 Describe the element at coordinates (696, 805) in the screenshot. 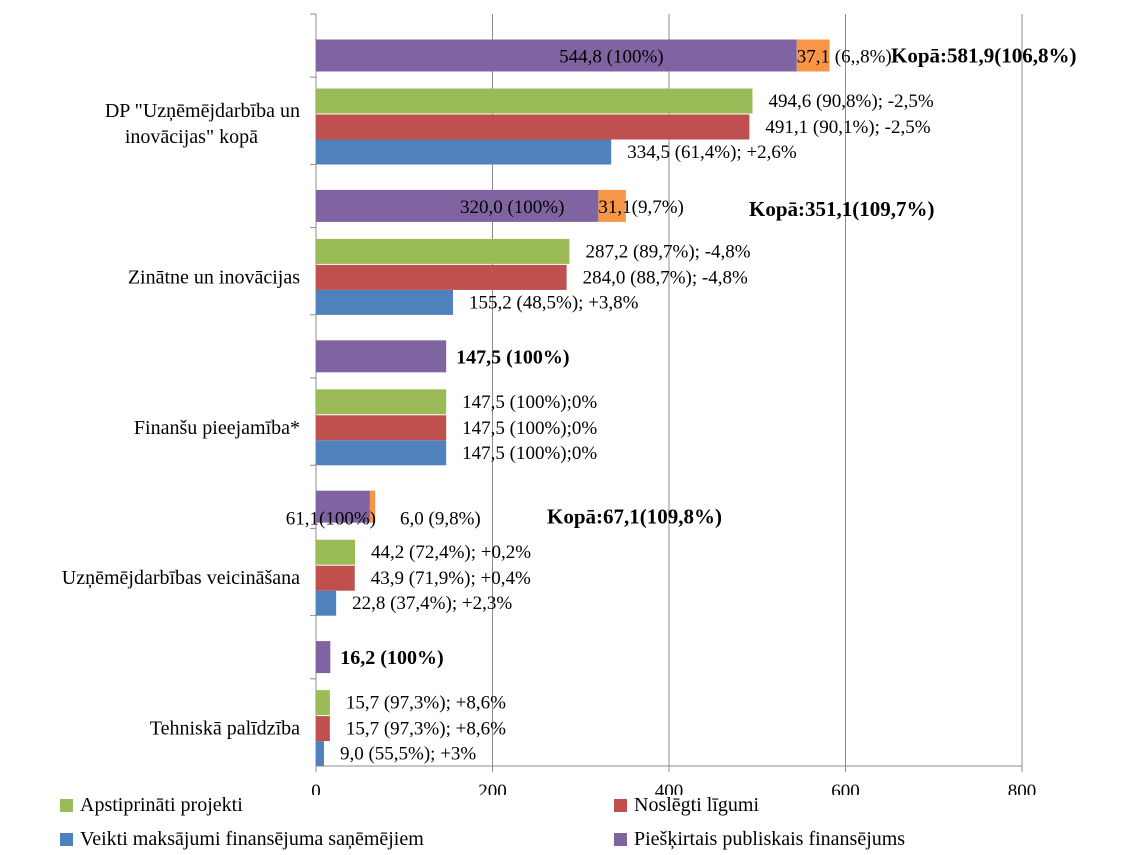

I see `legend-label-contracts: Noslēgti līgumi` at that location.